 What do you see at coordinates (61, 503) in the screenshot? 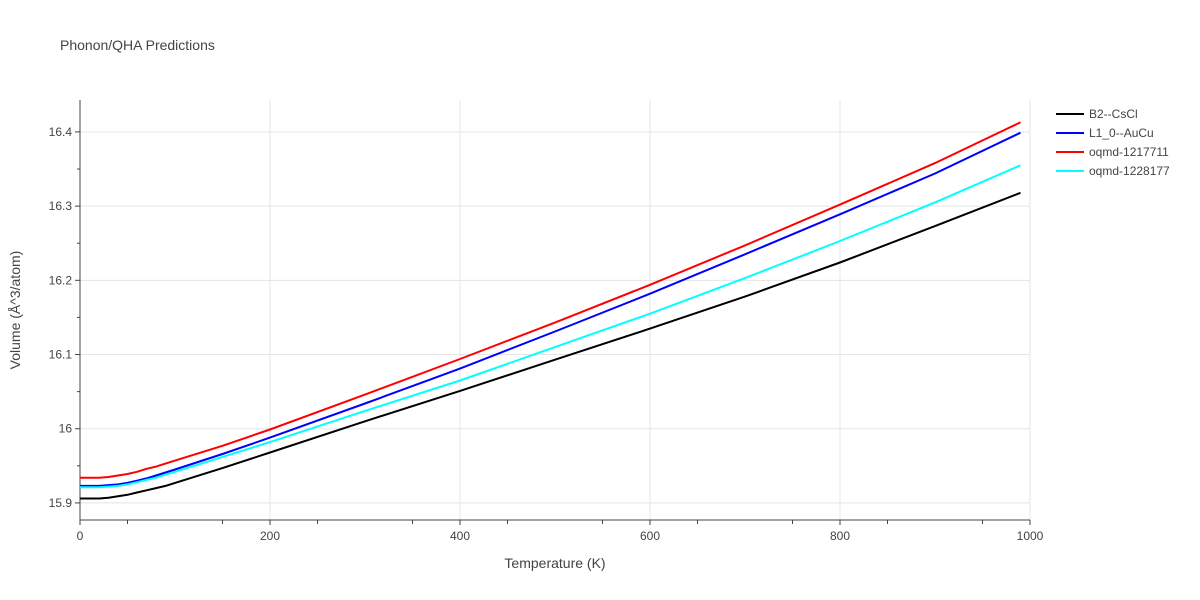
I see `y-tick-label: 15.9` at bounding box center [61, 503].